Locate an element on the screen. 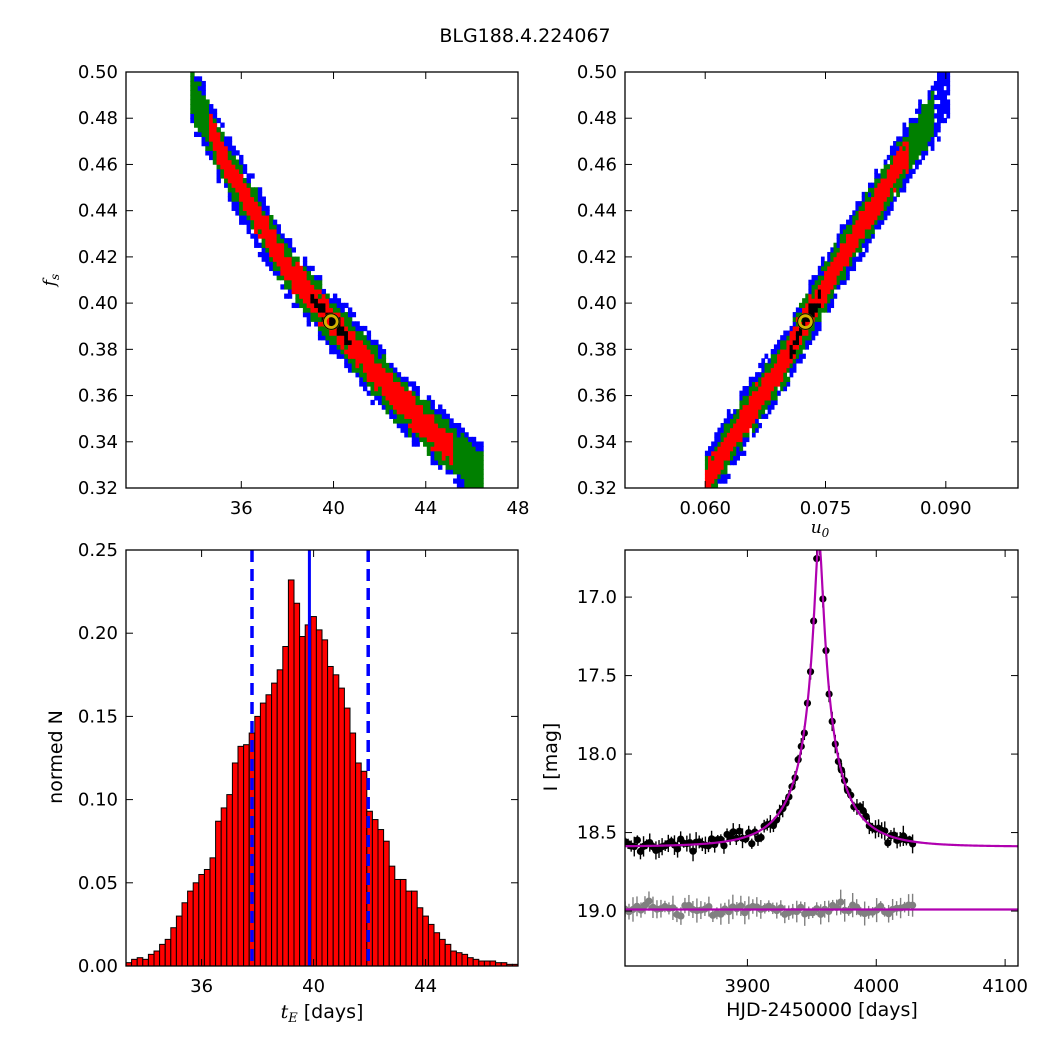  tl-xtick-label: 40 is located at coordinates (333, 508).